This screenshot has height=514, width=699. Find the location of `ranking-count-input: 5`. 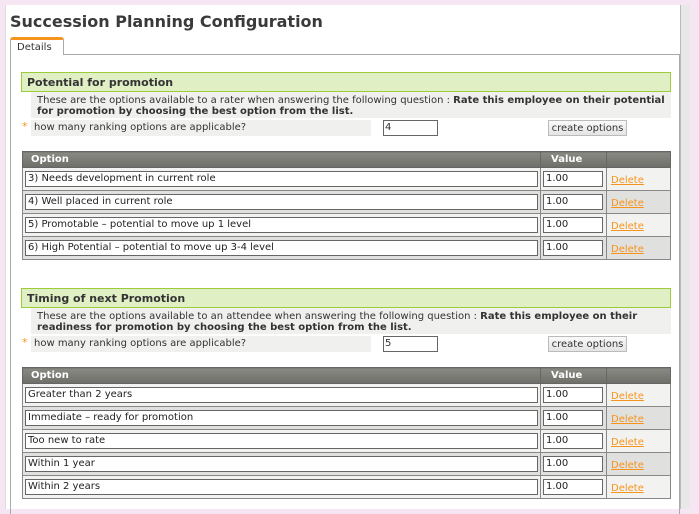

ranking-count-input: 5 is located at coordinates (410, 344).